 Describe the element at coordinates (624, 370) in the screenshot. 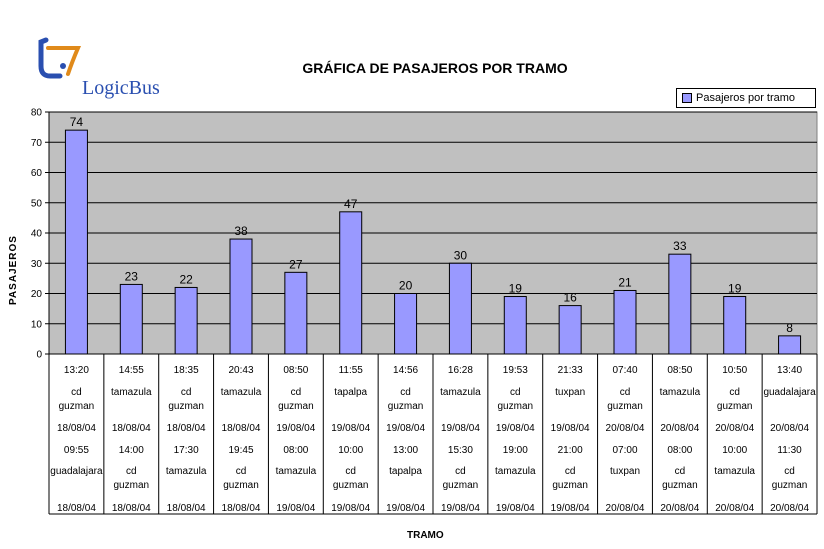

I see `tick-label-time: 07:40` at that location.